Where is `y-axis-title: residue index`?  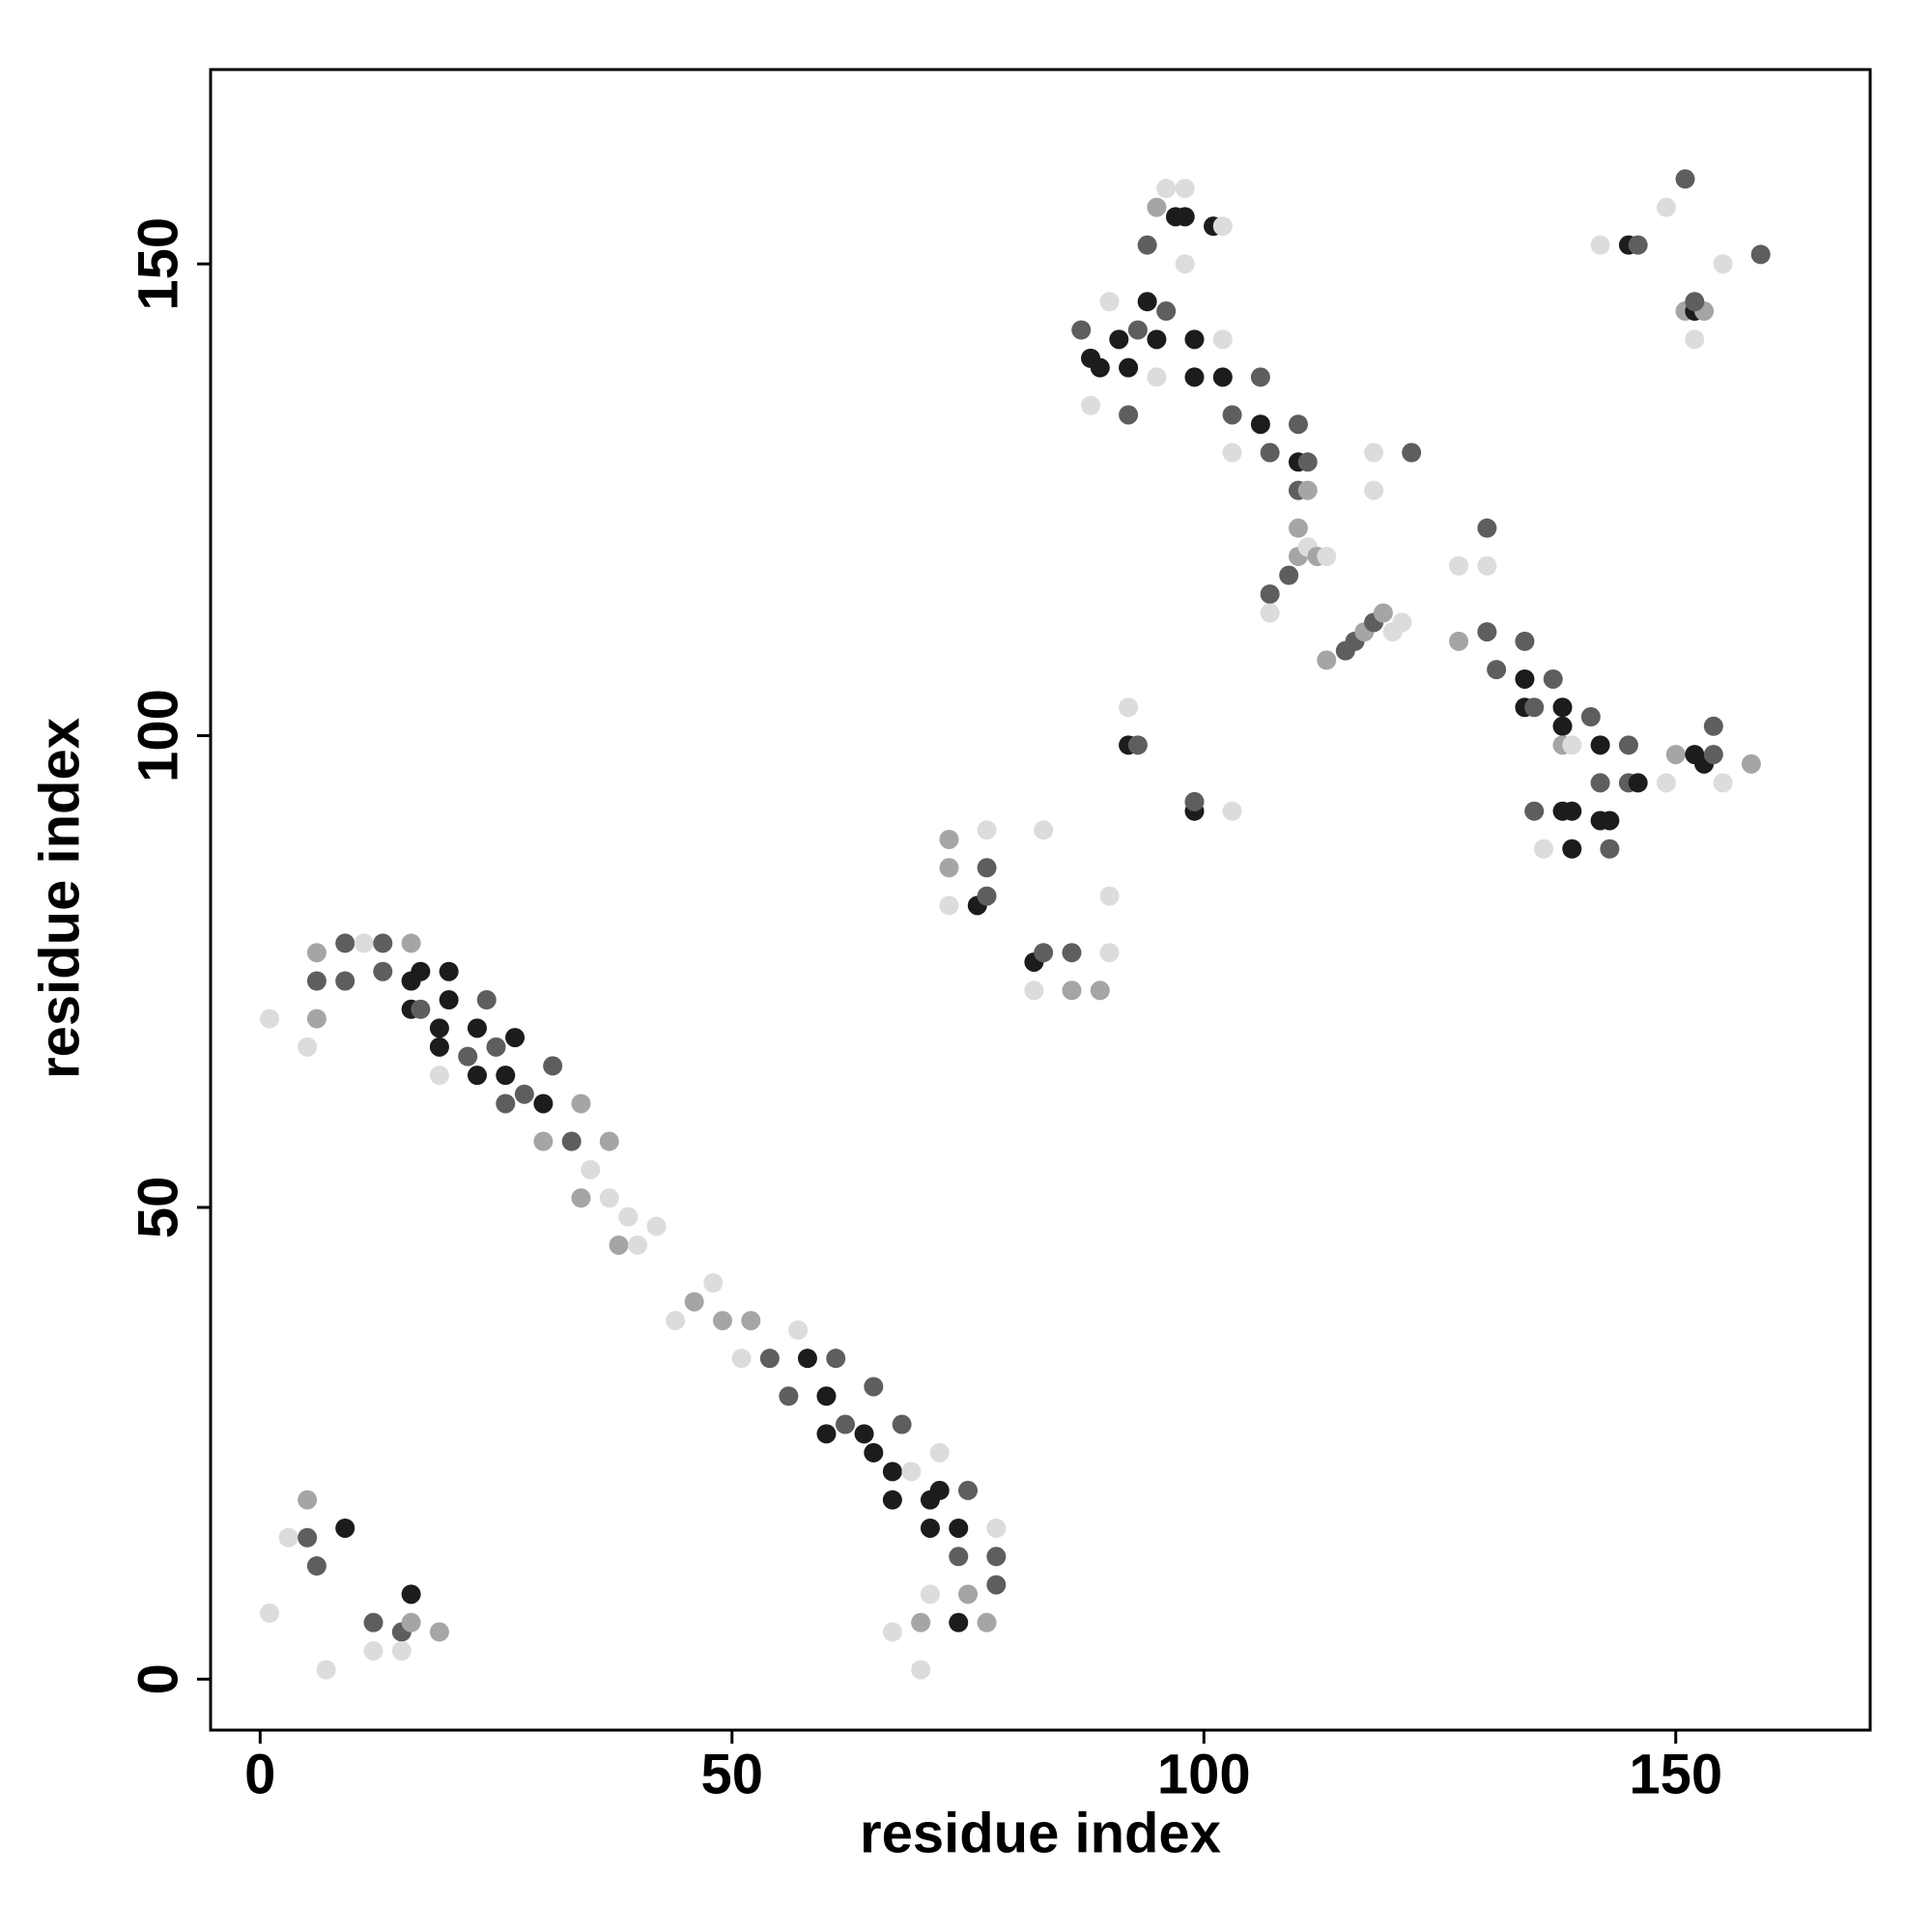
y-axis-title: residue index is located at coordinates (59, 898).